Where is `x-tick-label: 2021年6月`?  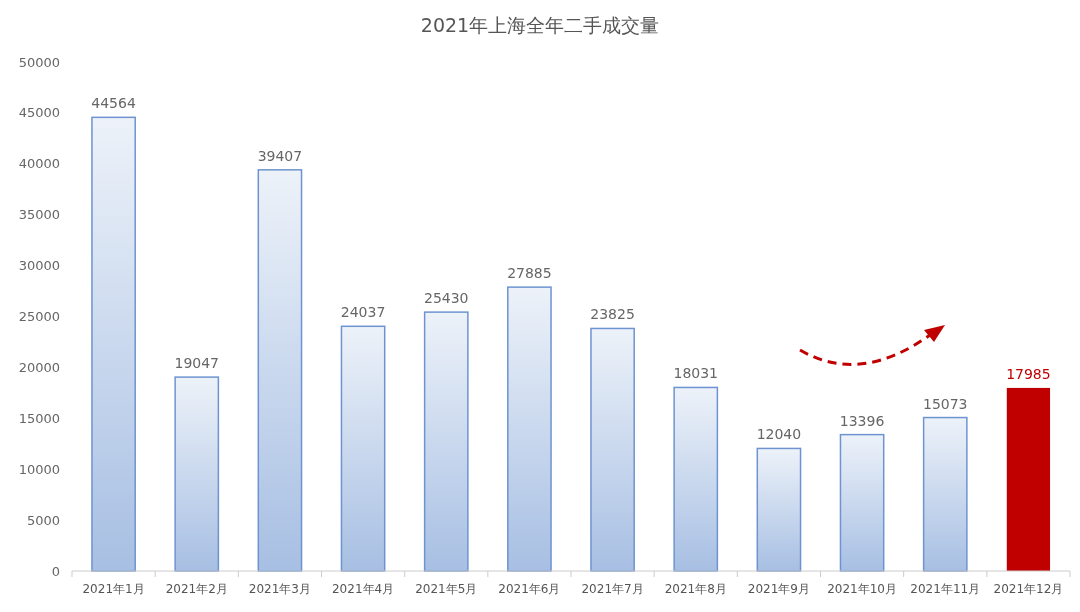
x-tick-label: 2021年6月 is located at coordinates (529, 589).